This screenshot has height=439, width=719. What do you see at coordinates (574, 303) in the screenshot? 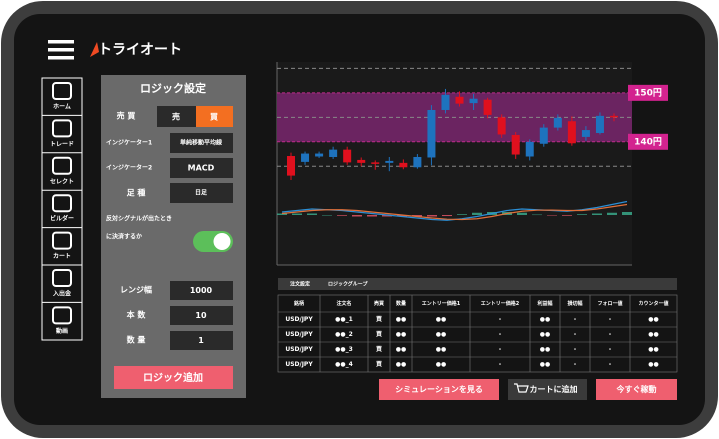
I see `column-header: 損切幅` at bounding box center [574, 303].